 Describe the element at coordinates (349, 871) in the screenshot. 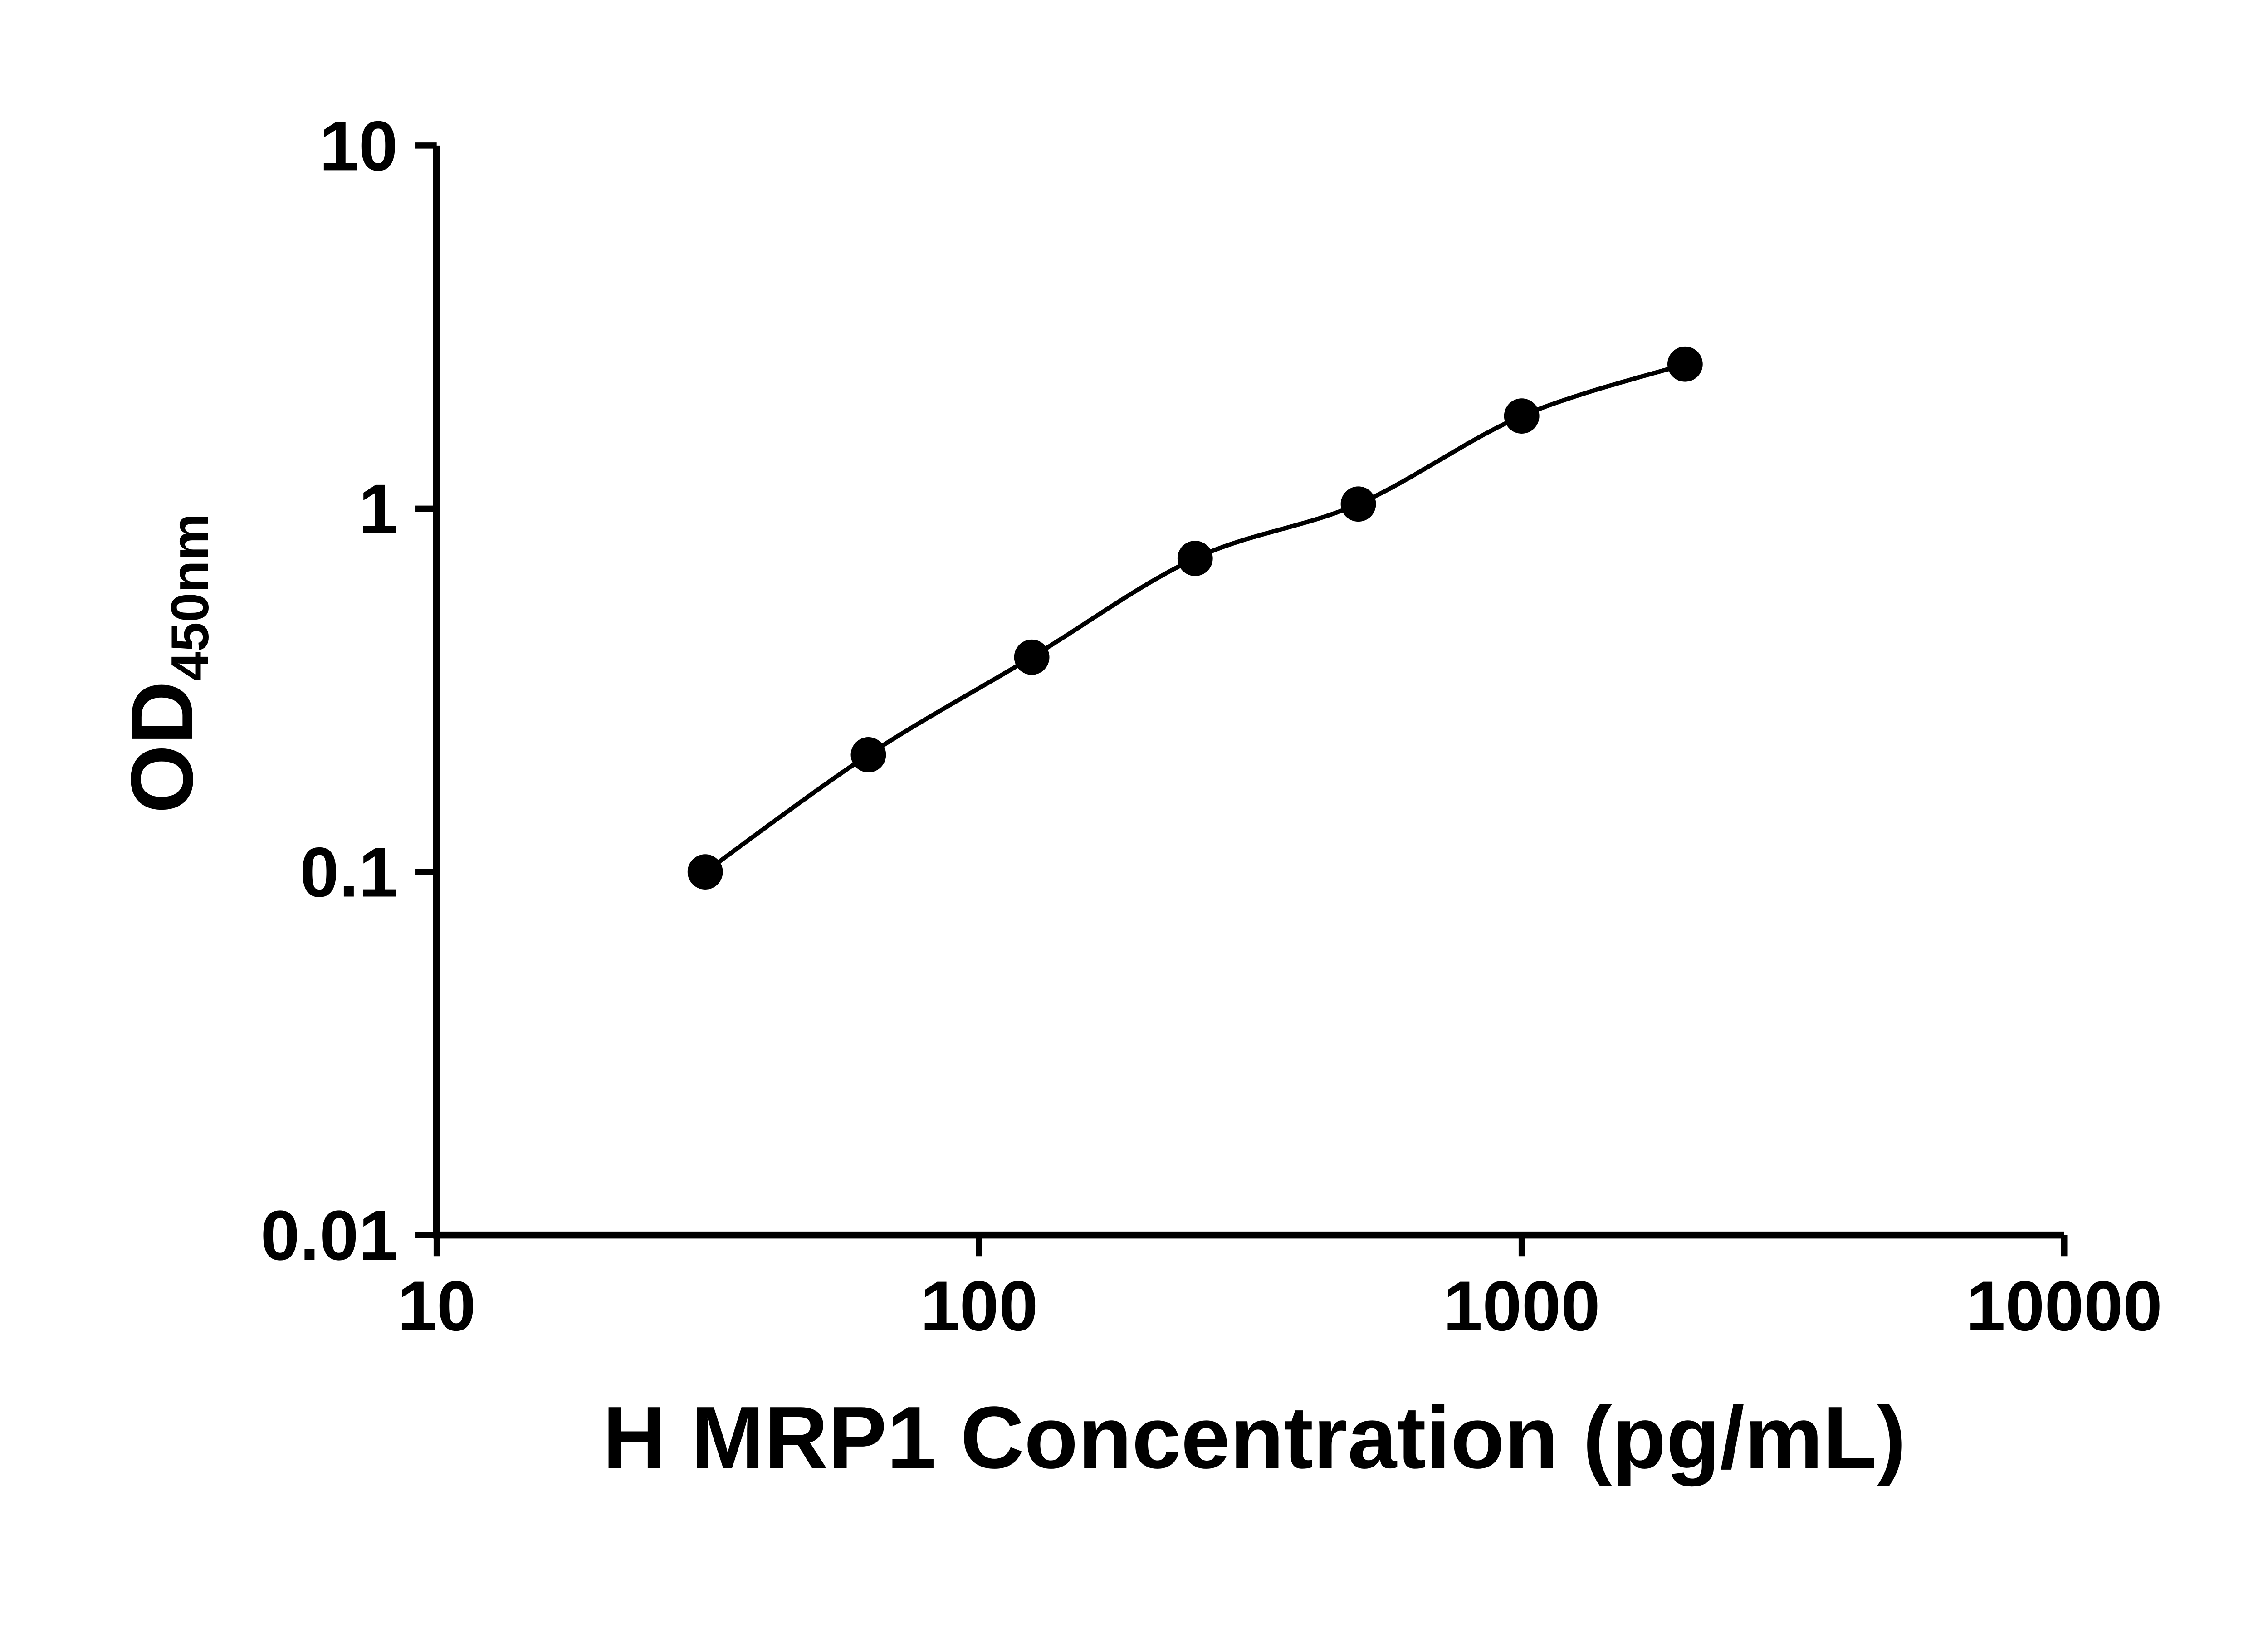

I see `y-axis-tick-label: 0.1` at that location.